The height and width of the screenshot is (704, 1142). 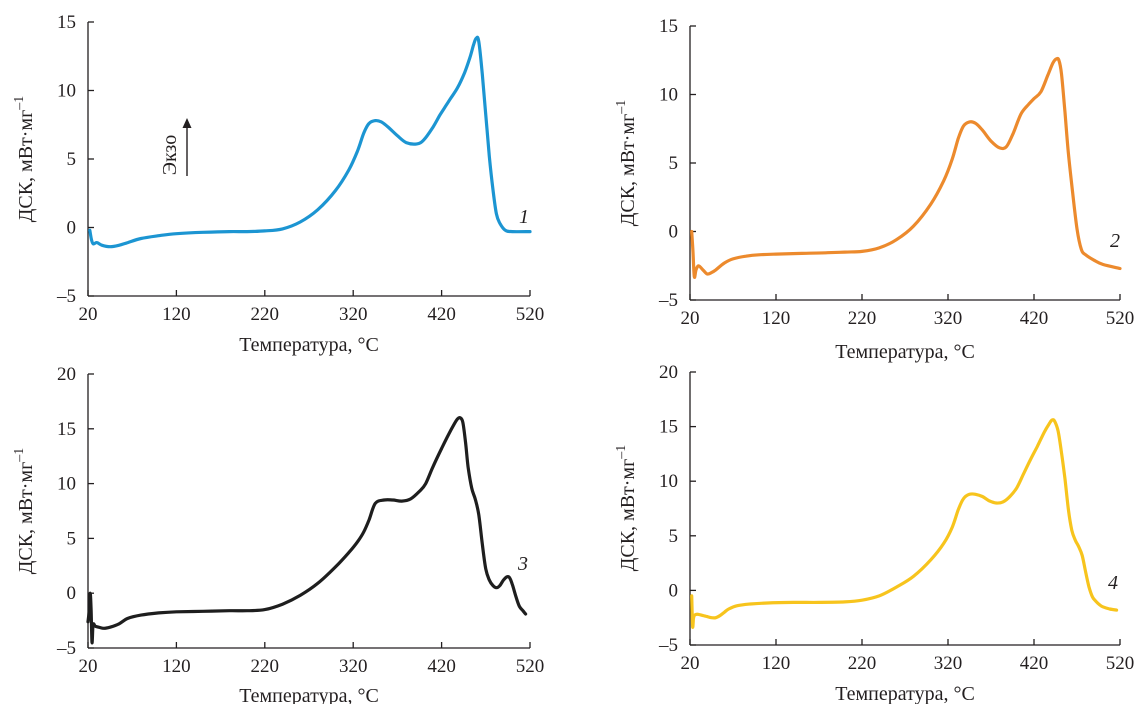 What do you see at coordinates (1113, 583) in the screenshot?
I see `curve-label: 4` at bounding box center [1113, 583].